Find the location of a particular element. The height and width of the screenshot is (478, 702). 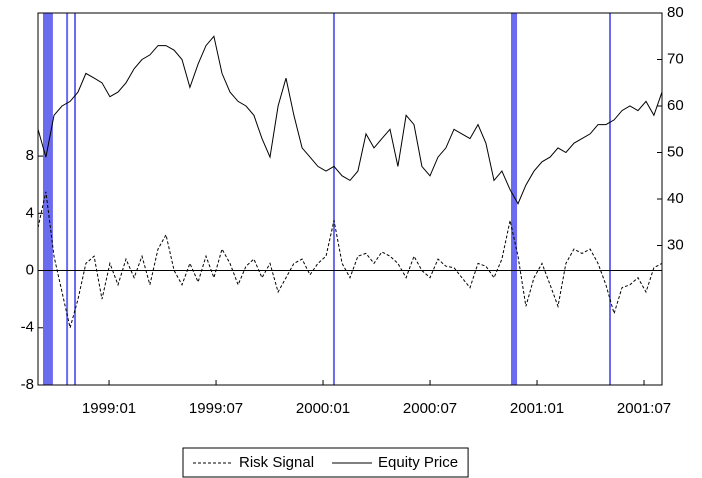

legend: Risk Signal Equity Price is located at coordinates (325, 462).